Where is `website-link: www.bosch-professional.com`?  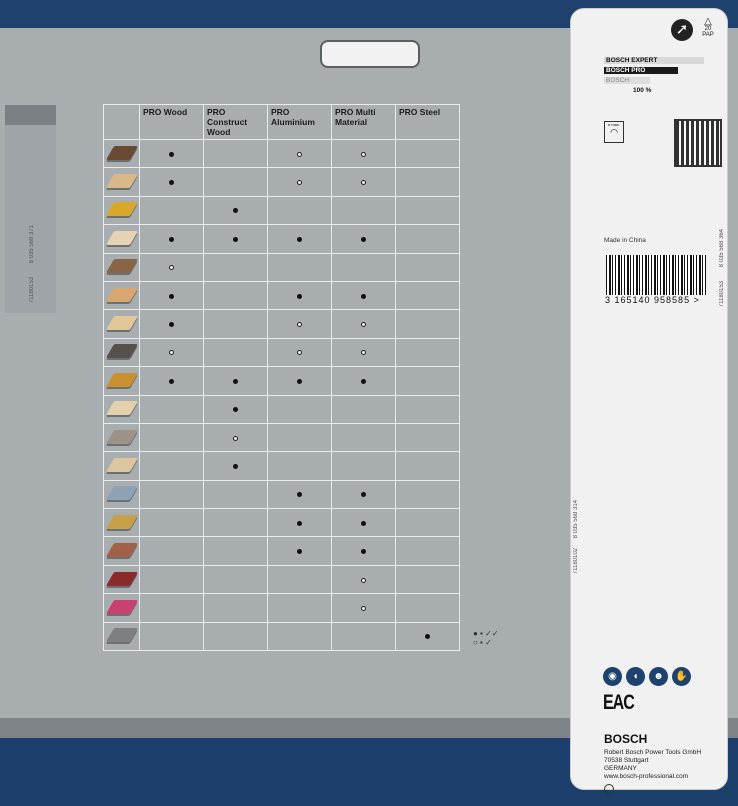
website-link: www.bosch-professional.com is located at coordinates (646, 776).